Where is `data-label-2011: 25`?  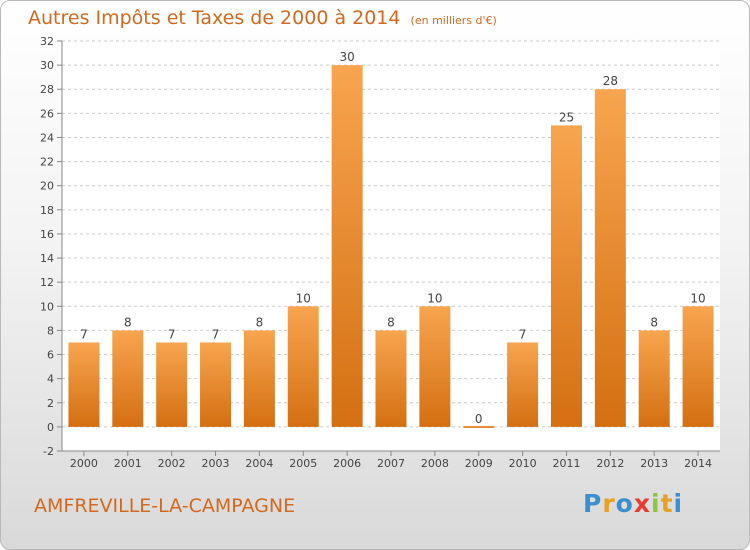 data-label-2011: 25 is located at coordinates (566, 117).